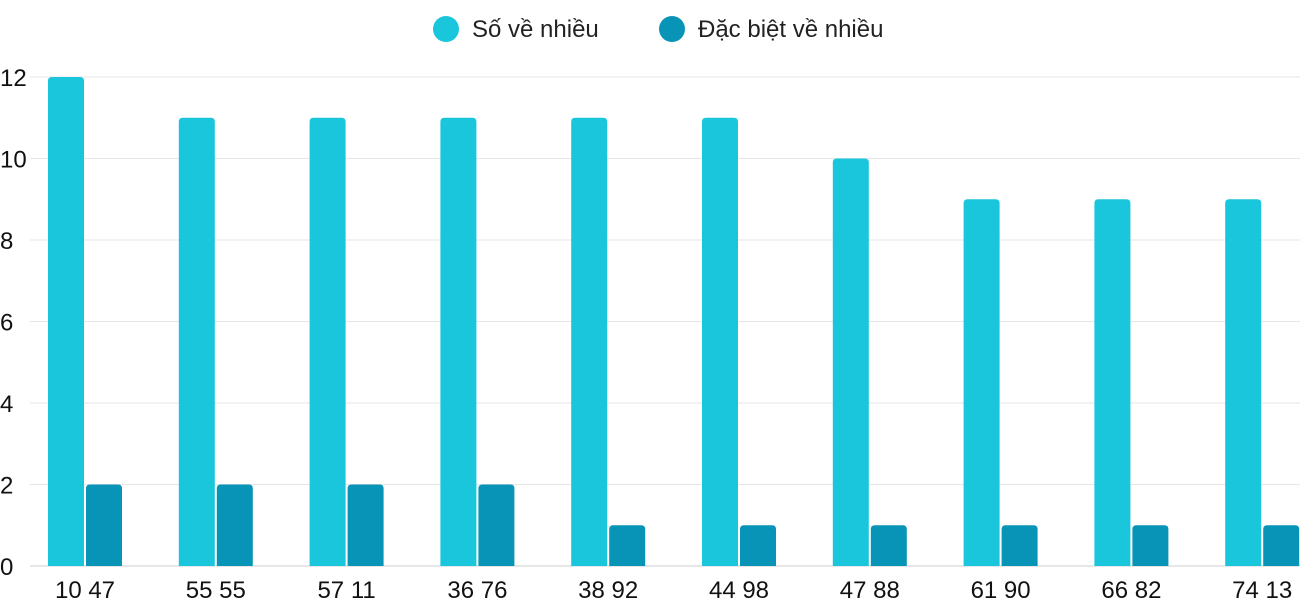 Image resolution: width=1300 pixels, height=600 pixels. I want to click on x-tick-label: 47 88, so click(870, 588).